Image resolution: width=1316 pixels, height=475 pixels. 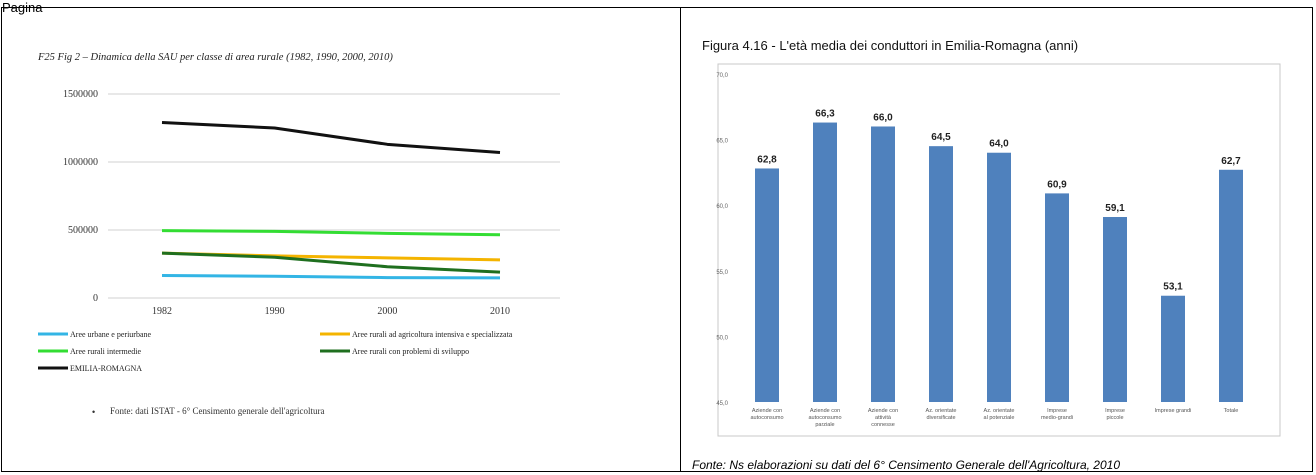 What do you see at coordinates (722, 207) in the screenshot?
I see `right-y-tick-label: 60,0` at bounding box center [722, 207].